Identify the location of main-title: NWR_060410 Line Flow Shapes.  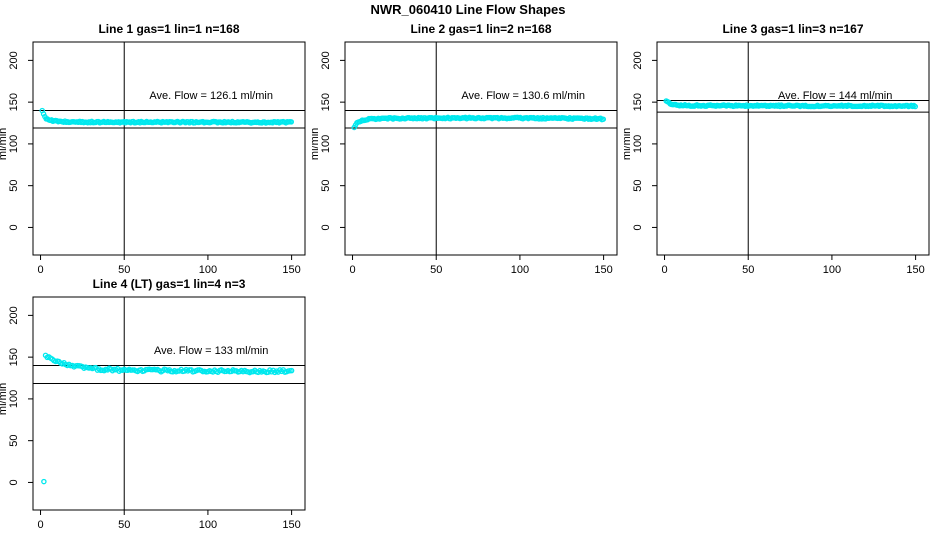
(468, 9).